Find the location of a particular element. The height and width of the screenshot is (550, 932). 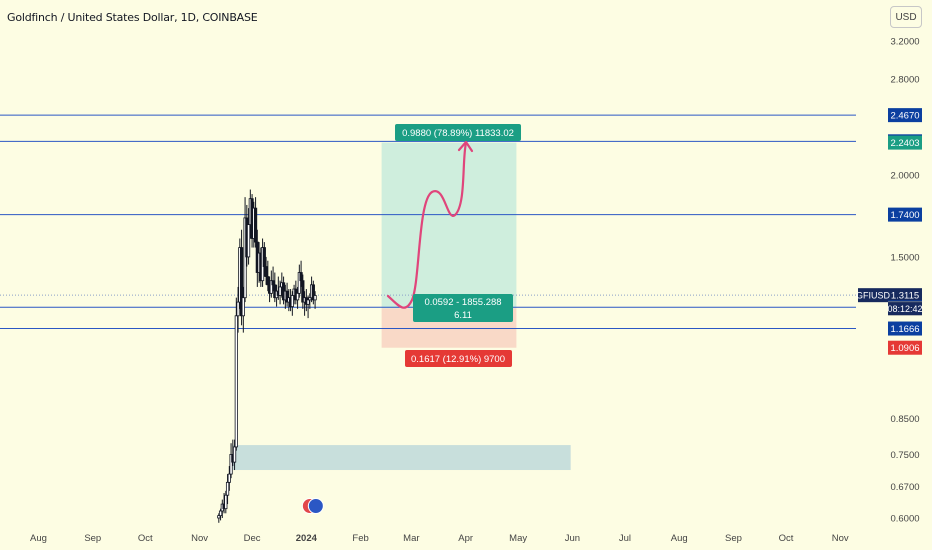

target-label-box is located at coordinates (458, 132).